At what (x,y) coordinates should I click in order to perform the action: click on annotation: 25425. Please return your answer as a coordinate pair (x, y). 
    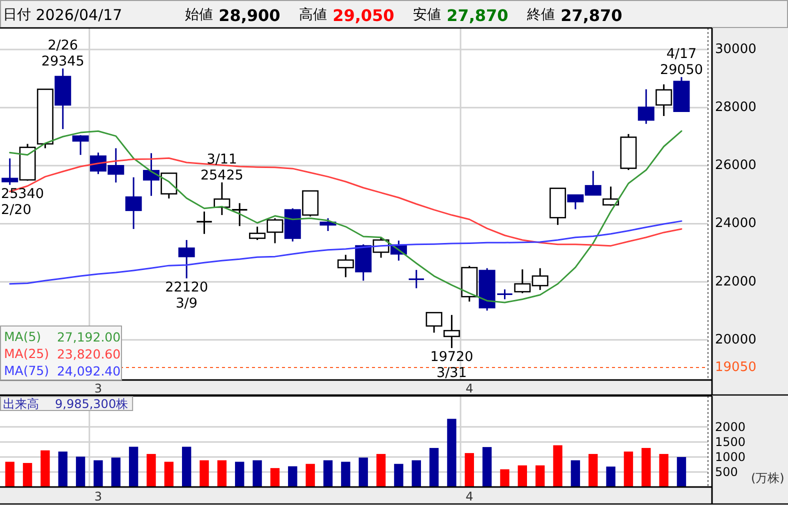
    Looking at the image, I should click on (222, 175).